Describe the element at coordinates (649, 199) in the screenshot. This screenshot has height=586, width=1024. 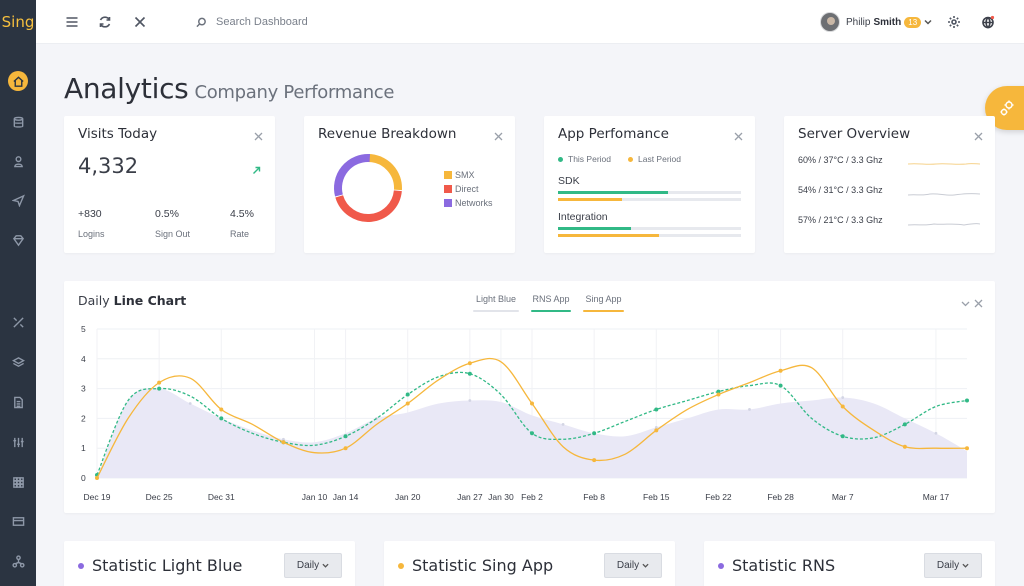
I see `bar-track-sdk-last` at that location.